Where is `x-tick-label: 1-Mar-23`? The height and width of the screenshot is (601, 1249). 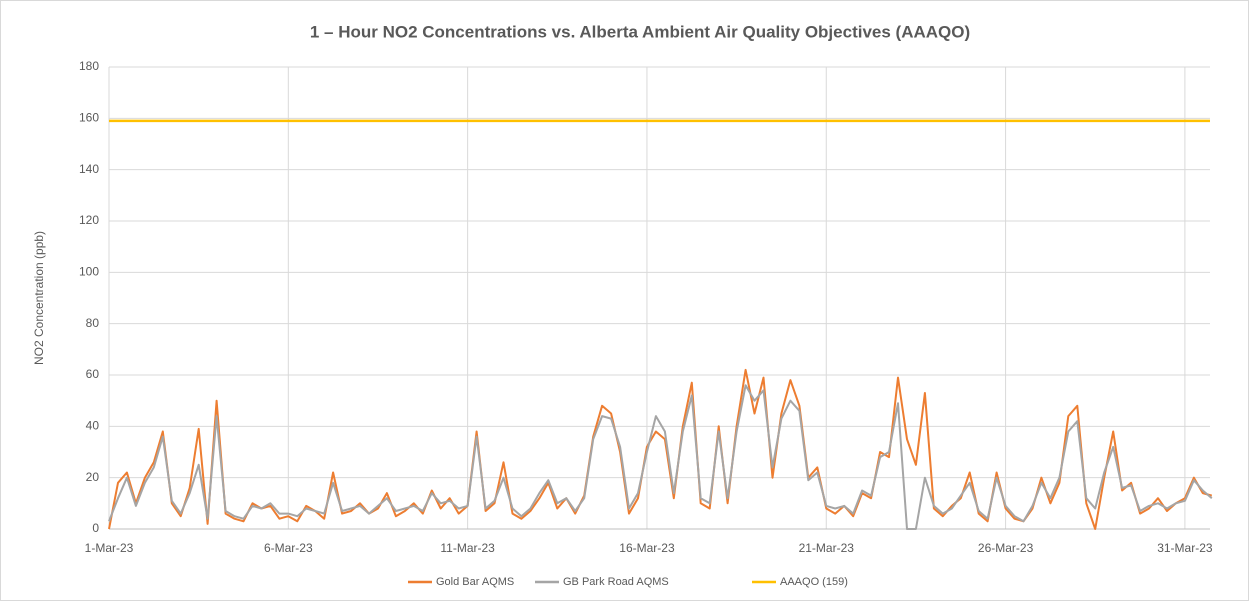
x-tick-label: 1-Mar-23 is located at coordinates (109, 548).